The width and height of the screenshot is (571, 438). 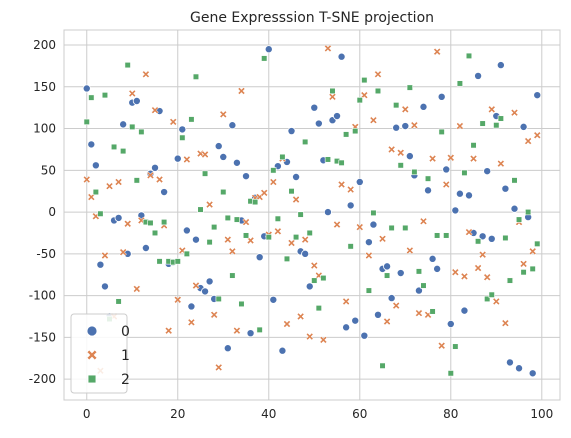 What do you see at coordinates (450, 414) in the screenshot?
I see `x-tick-label: 80` at bounding box center [450, 414].